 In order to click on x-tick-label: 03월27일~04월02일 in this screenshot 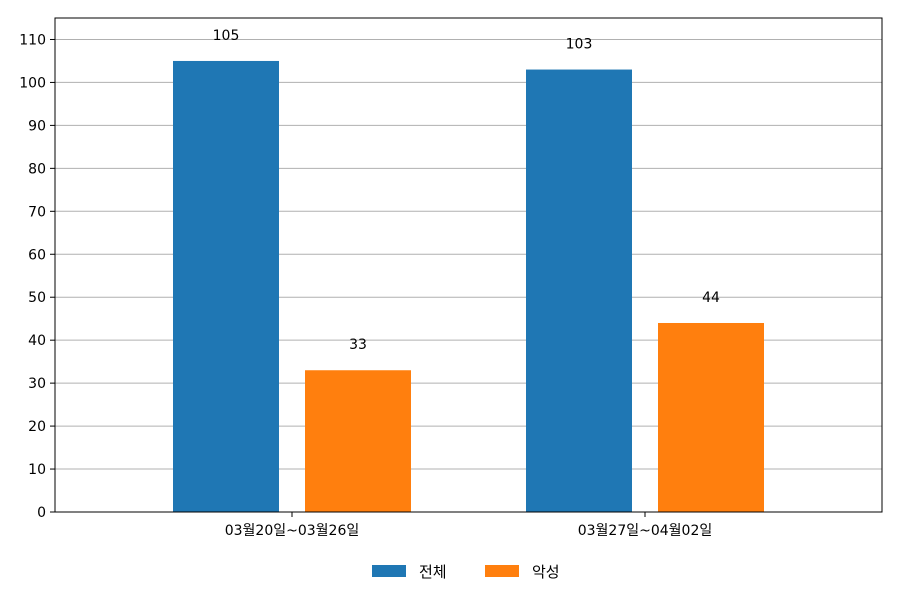, I will do `click(645, 531)`.